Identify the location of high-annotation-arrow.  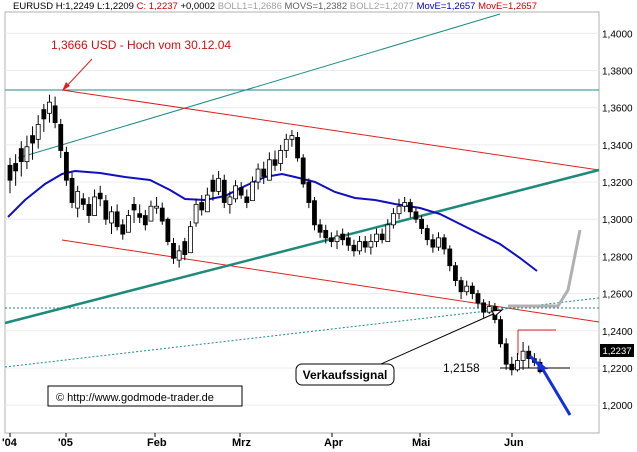
(78, 74).